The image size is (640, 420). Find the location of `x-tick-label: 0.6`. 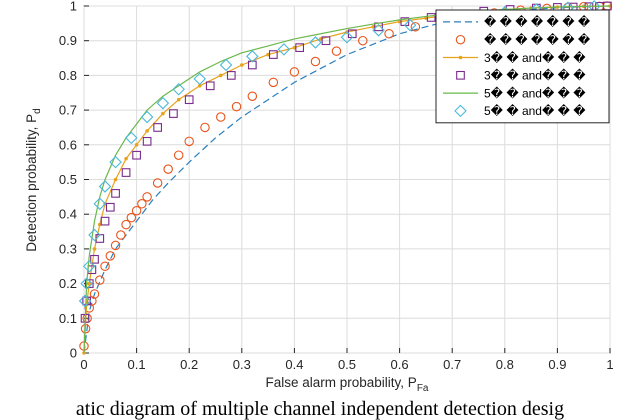

x-tick-label: 0.6 is located at coordinates (400, 364).